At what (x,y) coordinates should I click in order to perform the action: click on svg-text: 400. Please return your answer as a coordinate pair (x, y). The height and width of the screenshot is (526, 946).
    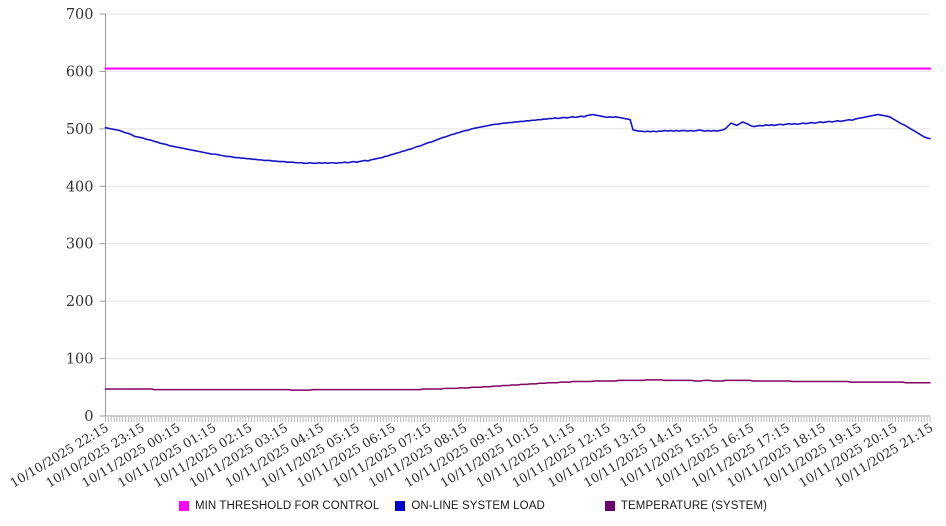
    Looking at the image, I should click on (80, 187).